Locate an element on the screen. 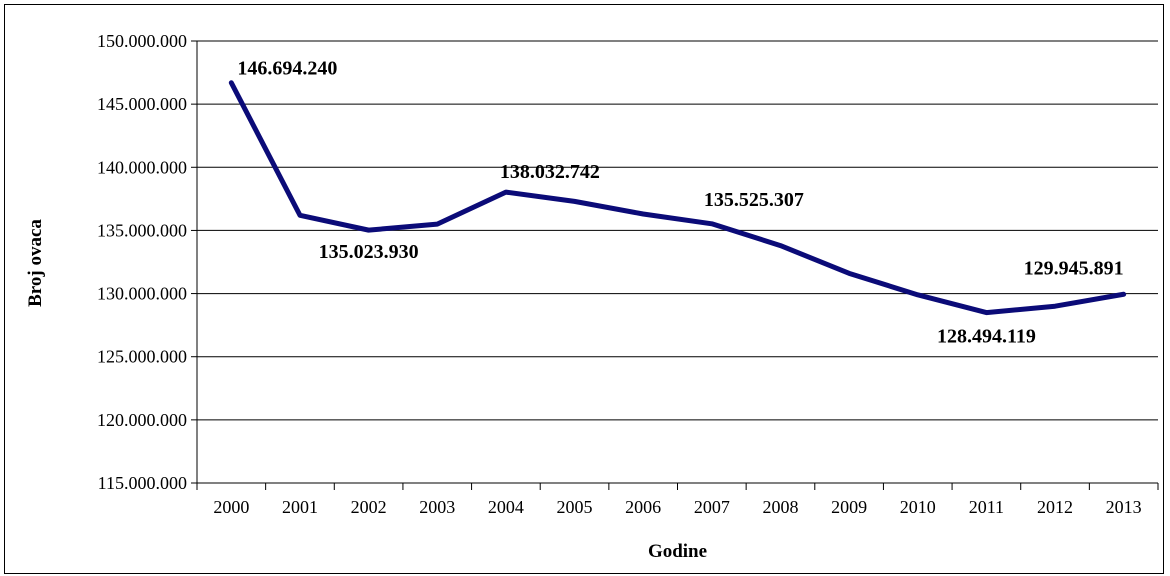 The height and width of the screenshot is (576, 1170). x-tick-label: 2012 is located at coordinates (1055, 507).